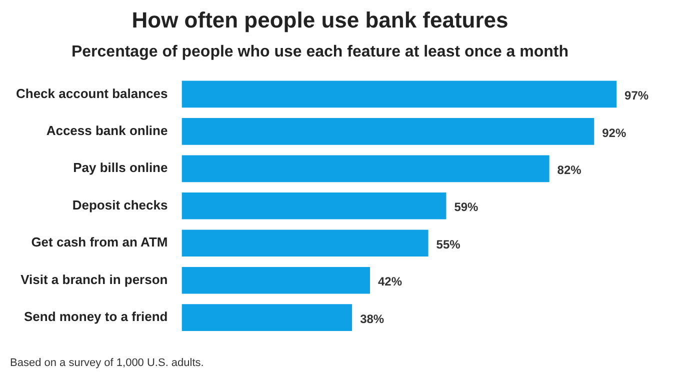 Image resolution: width=680 pixels, height=385 pixels. Describe the element at coordinates (320, 51) in the screenshot. I see `chart-subtitle: Percentage of people who use each feature at least once a month` at that location.